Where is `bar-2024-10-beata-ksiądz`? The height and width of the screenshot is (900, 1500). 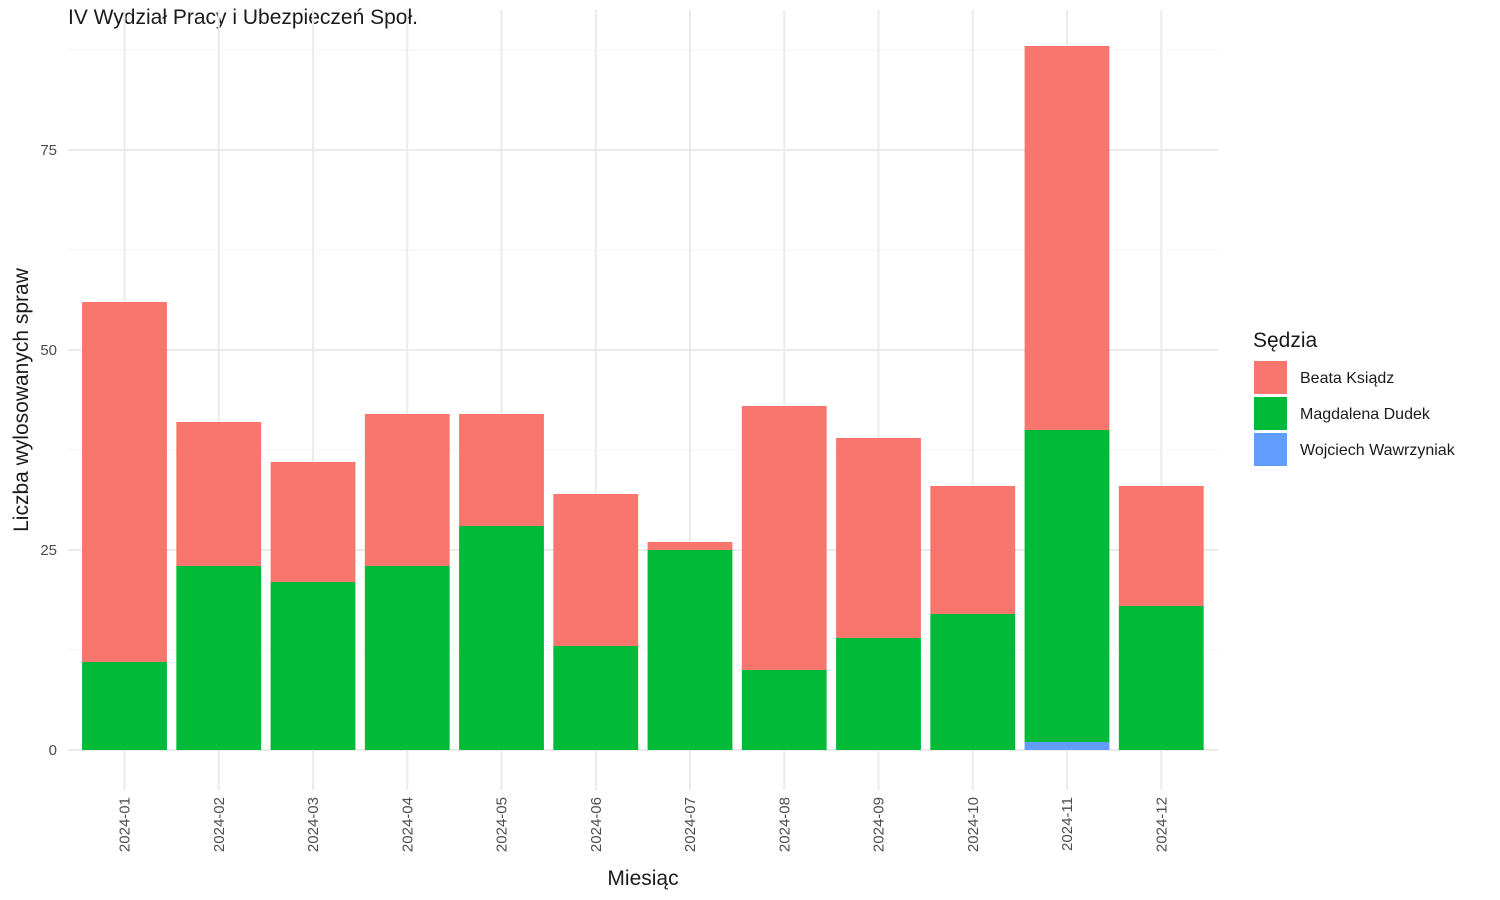 bar-2024-10-beata-ksiądz is located at coordinates (973, 550).